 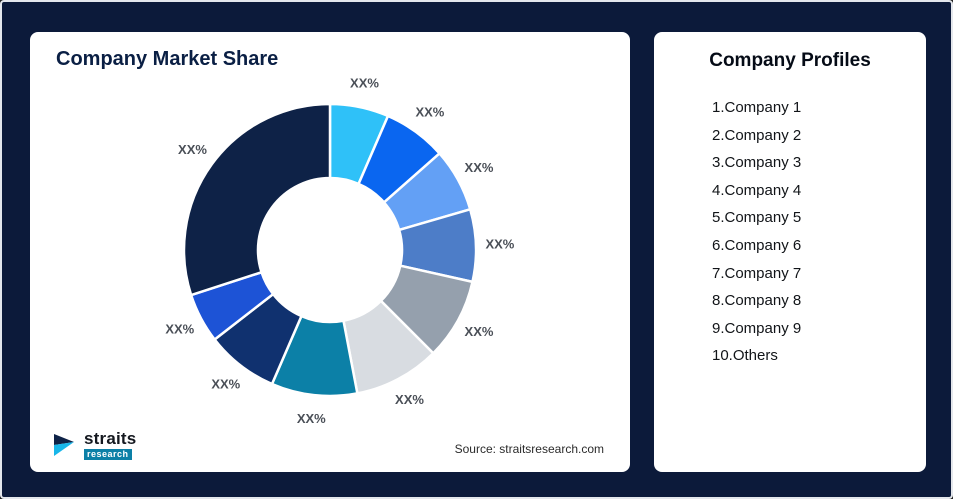 What do you see at coordinates (257, 199) in the screenshot?
I see `donut-segment` at bounding box center [257, 199].